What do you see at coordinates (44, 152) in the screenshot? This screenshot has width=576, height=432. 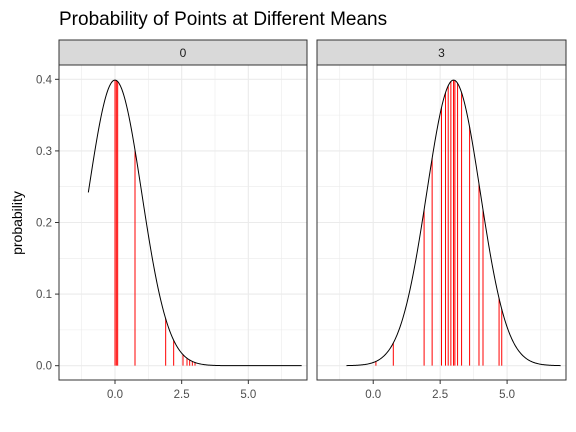 I see `y-tick-label: 0.3` at bounding box center [44, 152].